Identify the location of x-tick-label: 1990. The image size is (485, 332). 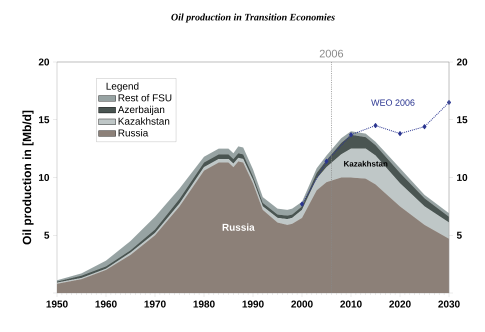
(253, 304).